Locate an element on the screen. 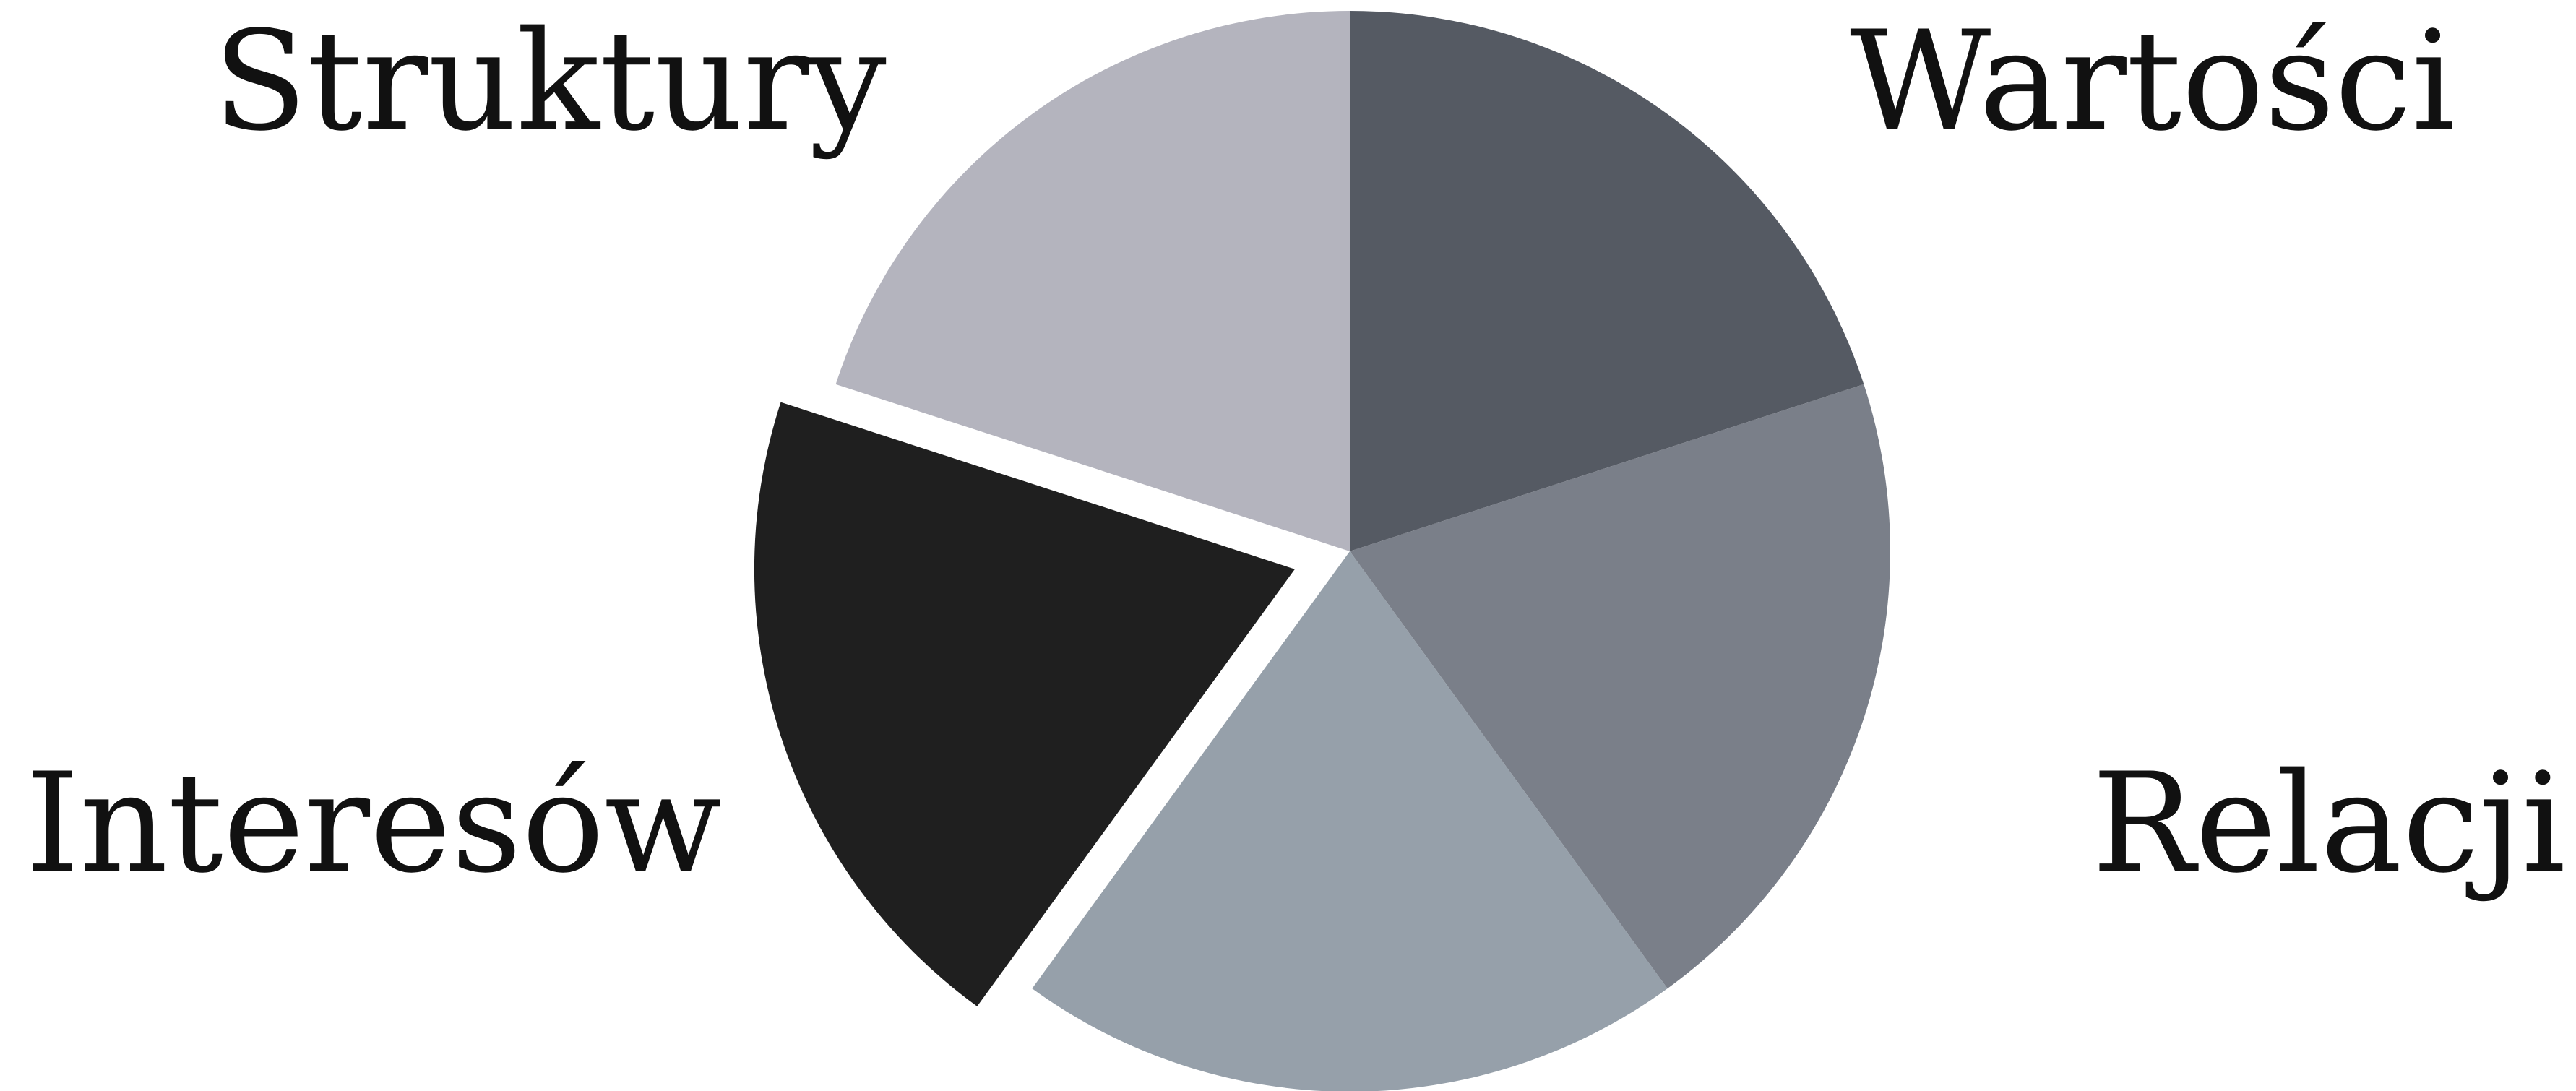  pie-slice-interesow is located at coordinates (1024, 704).